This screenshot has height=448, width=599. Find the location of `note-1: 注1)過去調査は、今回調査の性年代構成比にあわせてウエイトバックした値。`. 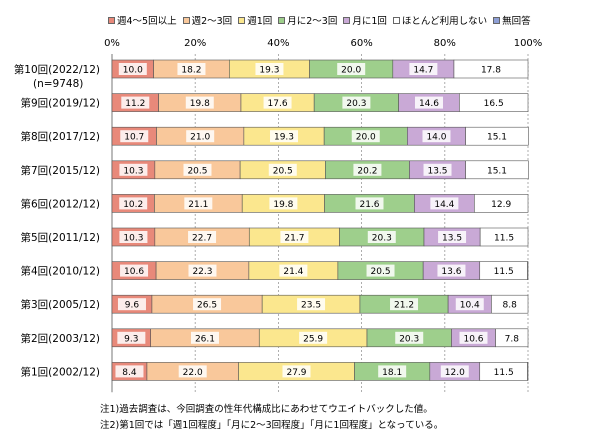

note-1: 注1)過去調査は、今回調査の性年代構成比にあわせてウエイトバックした値。 is located at coordinates (266, 409).